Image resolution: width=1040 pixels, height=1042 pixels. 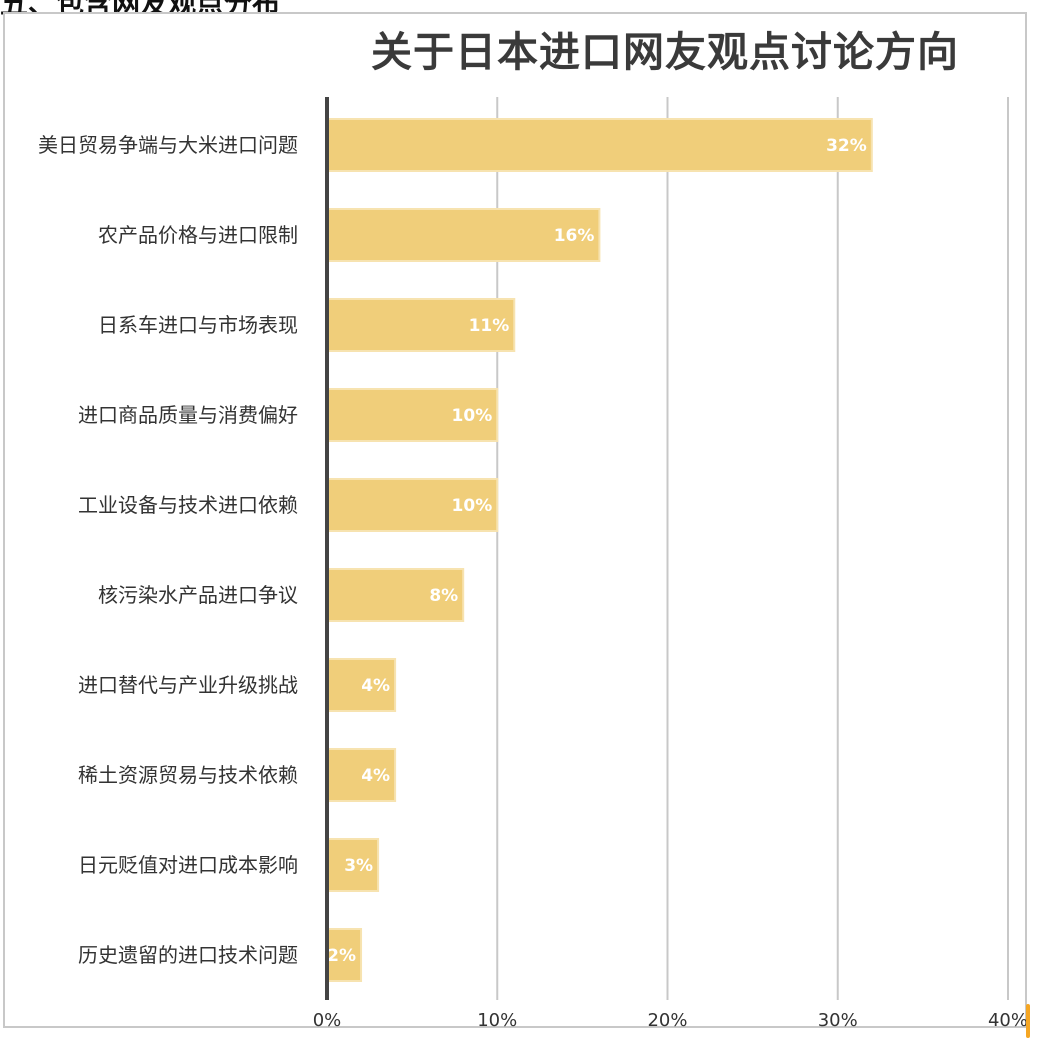 I want to click on category-label: 农产品价格与进口限制, so click(x=198, y=235).